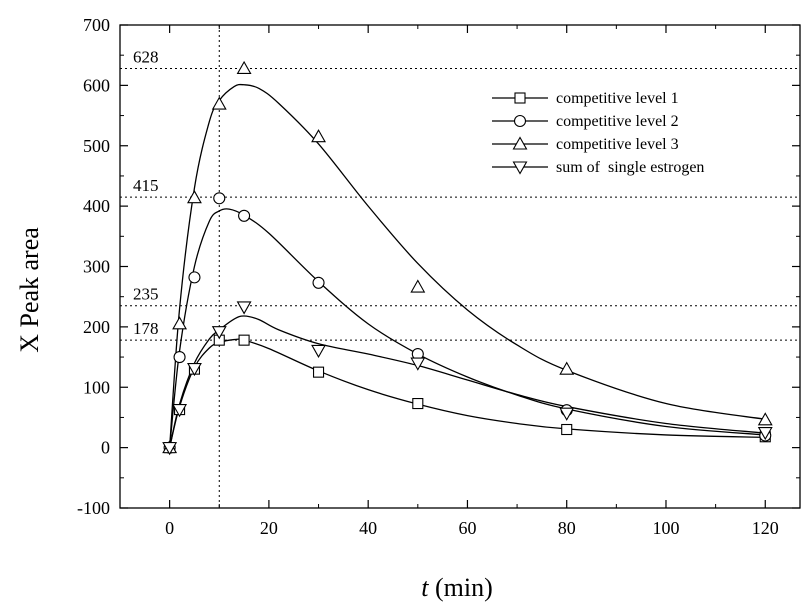 The image size is (801, 607). I want to click on y-tick-label: 300, so click(96, 267).